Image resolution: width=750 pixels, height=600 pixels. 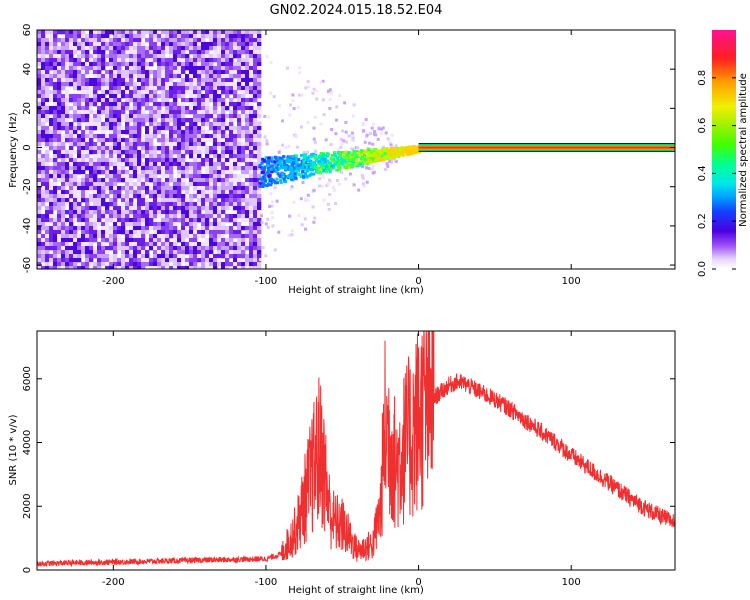 What do you see at coordinates (27, 69) in the screenshot?
I see `y-tick-label: 40` at bounding box center [27, 69].